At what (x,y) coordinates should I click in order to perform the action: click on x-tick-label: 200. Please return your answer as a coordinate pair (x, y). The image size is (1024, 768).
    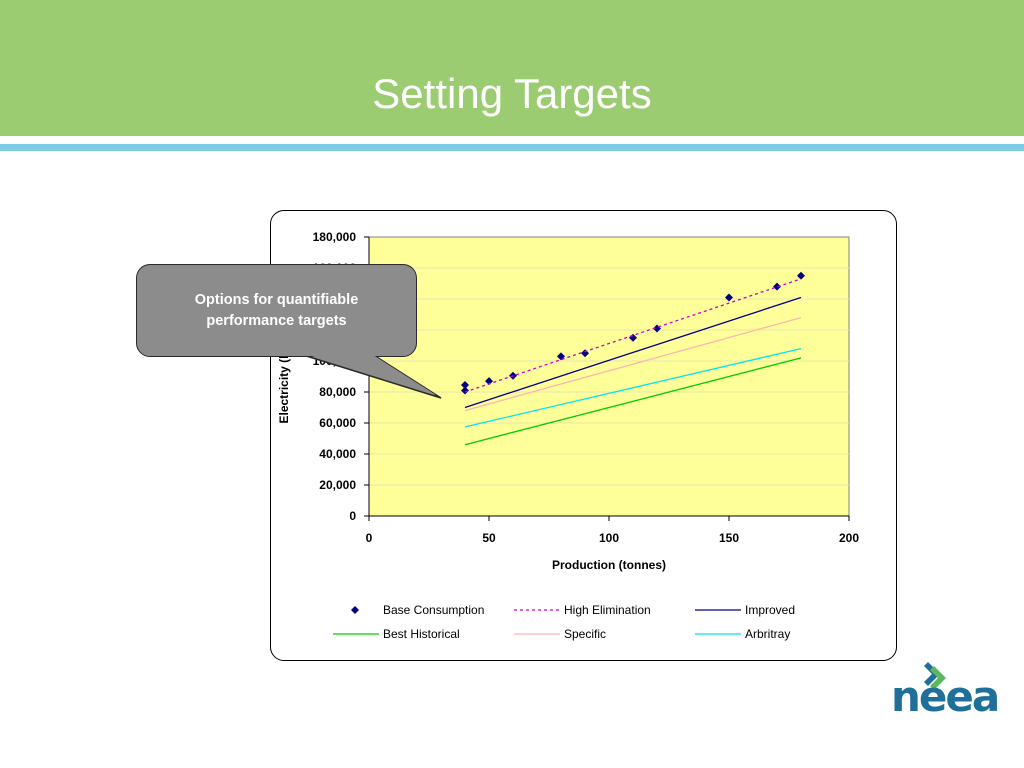
    Looking at the image, I should click on (849, 538).